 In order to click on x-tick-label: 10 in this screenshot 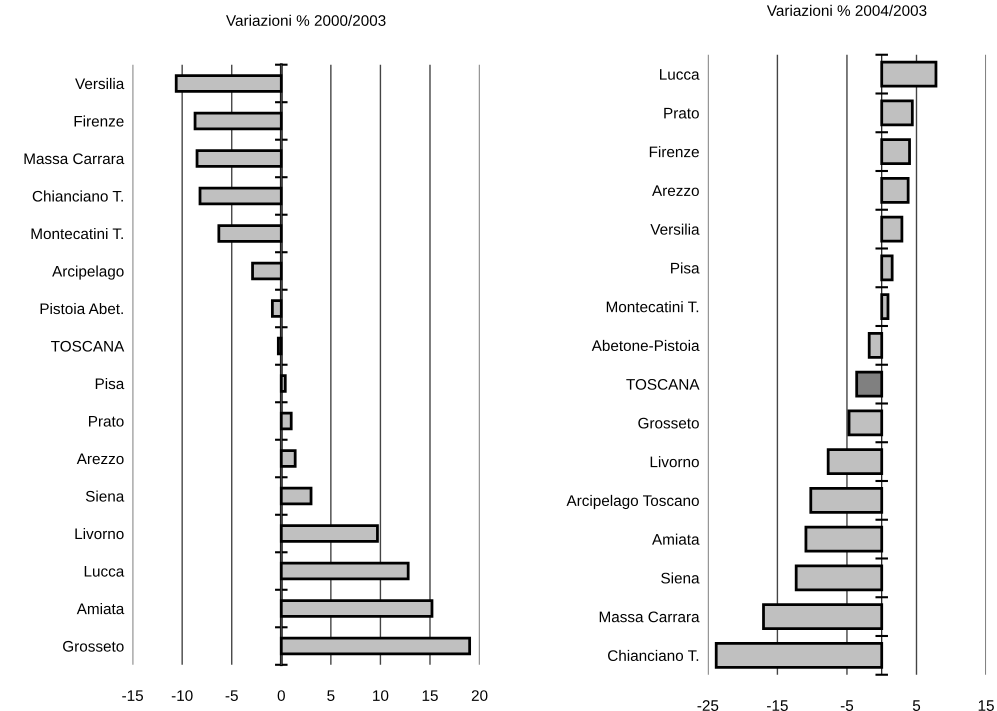, I will do `click(380, 696)`.